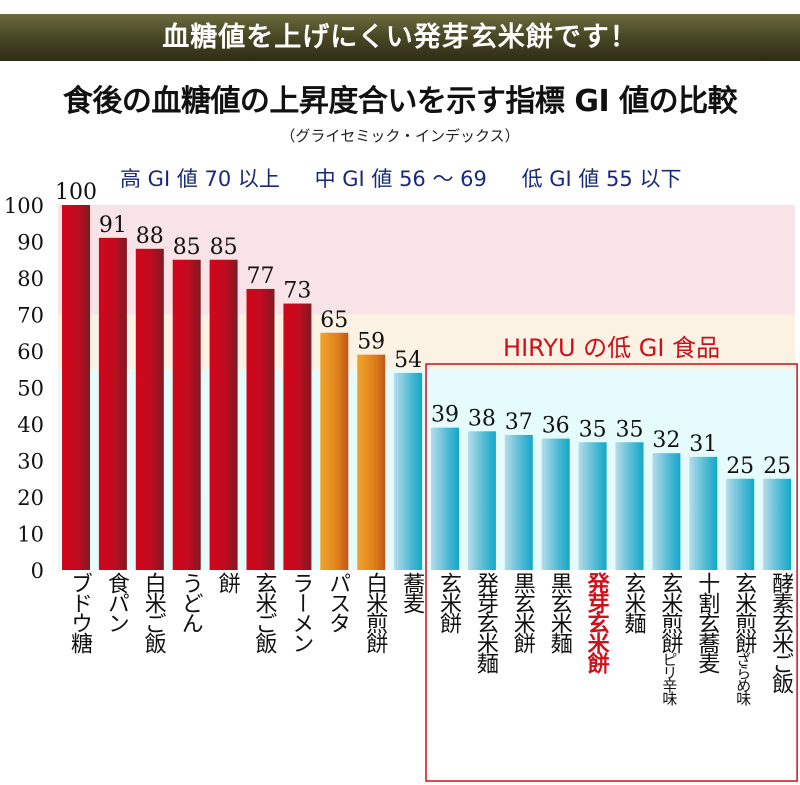 Image resolution: width=800 pixels, height=785 pixels. I want to click on category-label-9: 蕎麦, so click(409, 592).